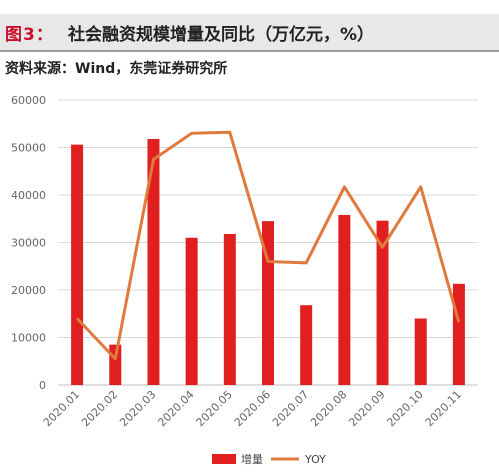 The image size is (499, 475). What do you see at coordinates (61, 408) in the screenshot?
I see `x-tick-label: 2020.01` at bounding box center [61, 408].